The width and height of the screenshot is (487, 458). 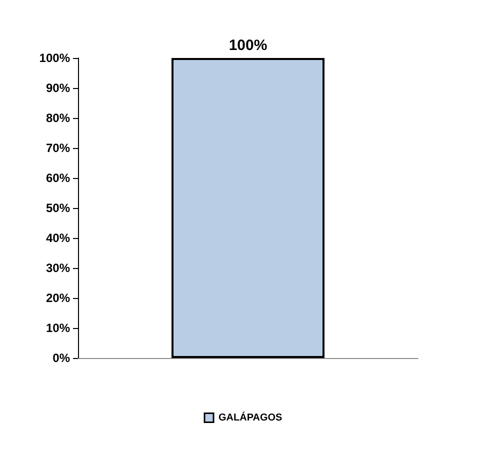 What do you see at coordinates (54, 58) in the screenshot?
I see `y-tick-label: 100%` at bounding box center [54, 58].